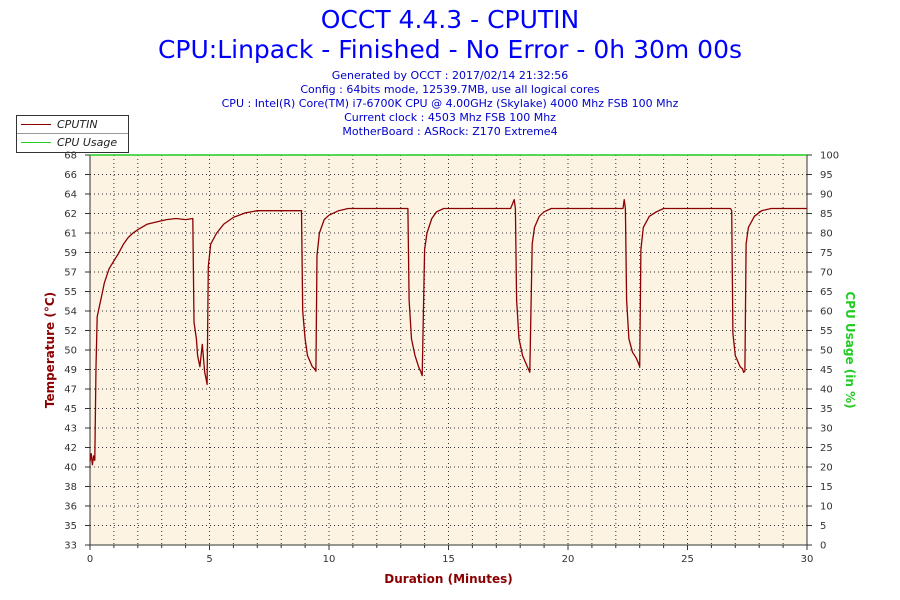 This screenshot has width=900, height=600. What do you see at coordinates (70, 487) in the screenshot?
I see `y-left-tick-label: 38` at bounding box center [70, 487].